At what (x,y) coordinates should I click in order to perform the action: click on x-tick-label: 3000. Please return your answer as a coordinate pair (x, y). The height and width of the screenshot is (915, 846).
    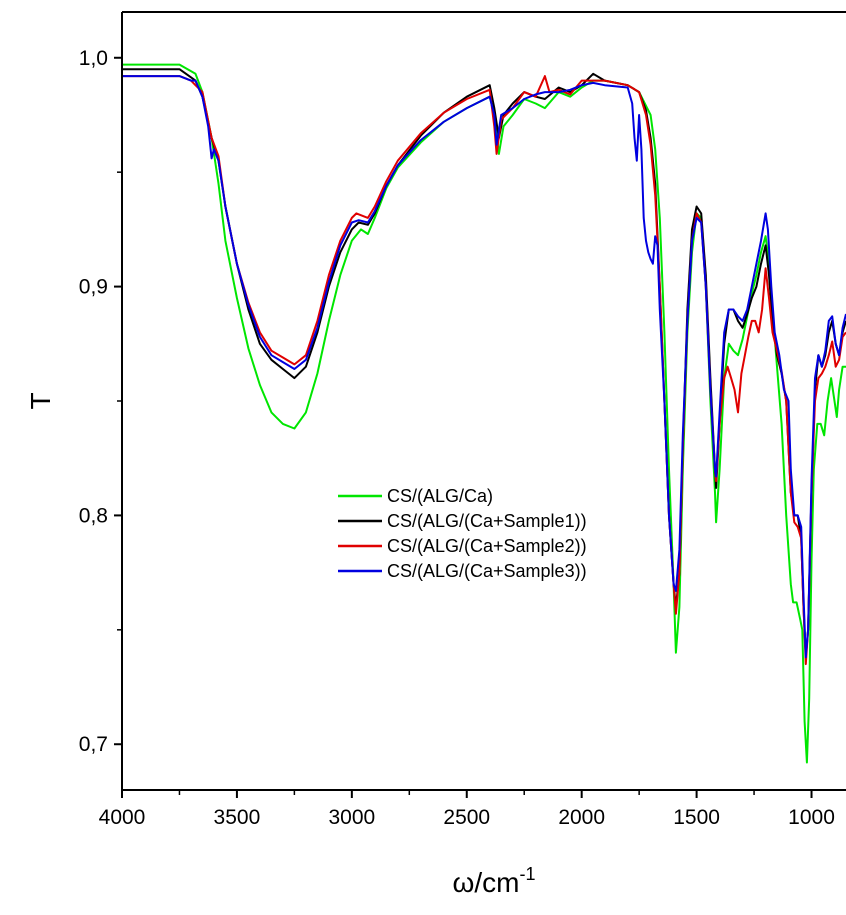
    Looking at the image, I should click on (351, 817).